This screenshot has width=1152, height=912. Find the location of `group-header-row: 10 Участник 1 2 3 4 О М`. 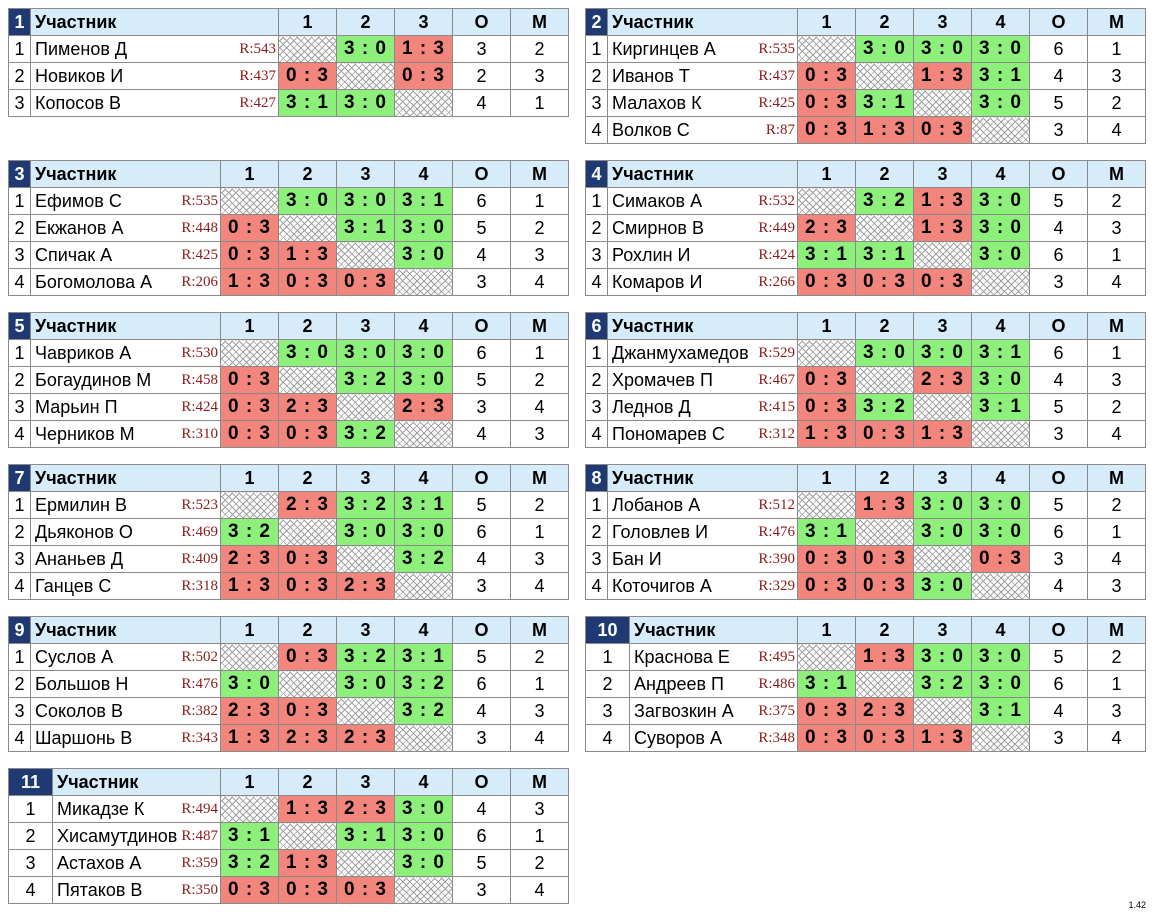

group-header-row: 10 Участник 1 2 3 4 О М is located at coordinates (865, 630).